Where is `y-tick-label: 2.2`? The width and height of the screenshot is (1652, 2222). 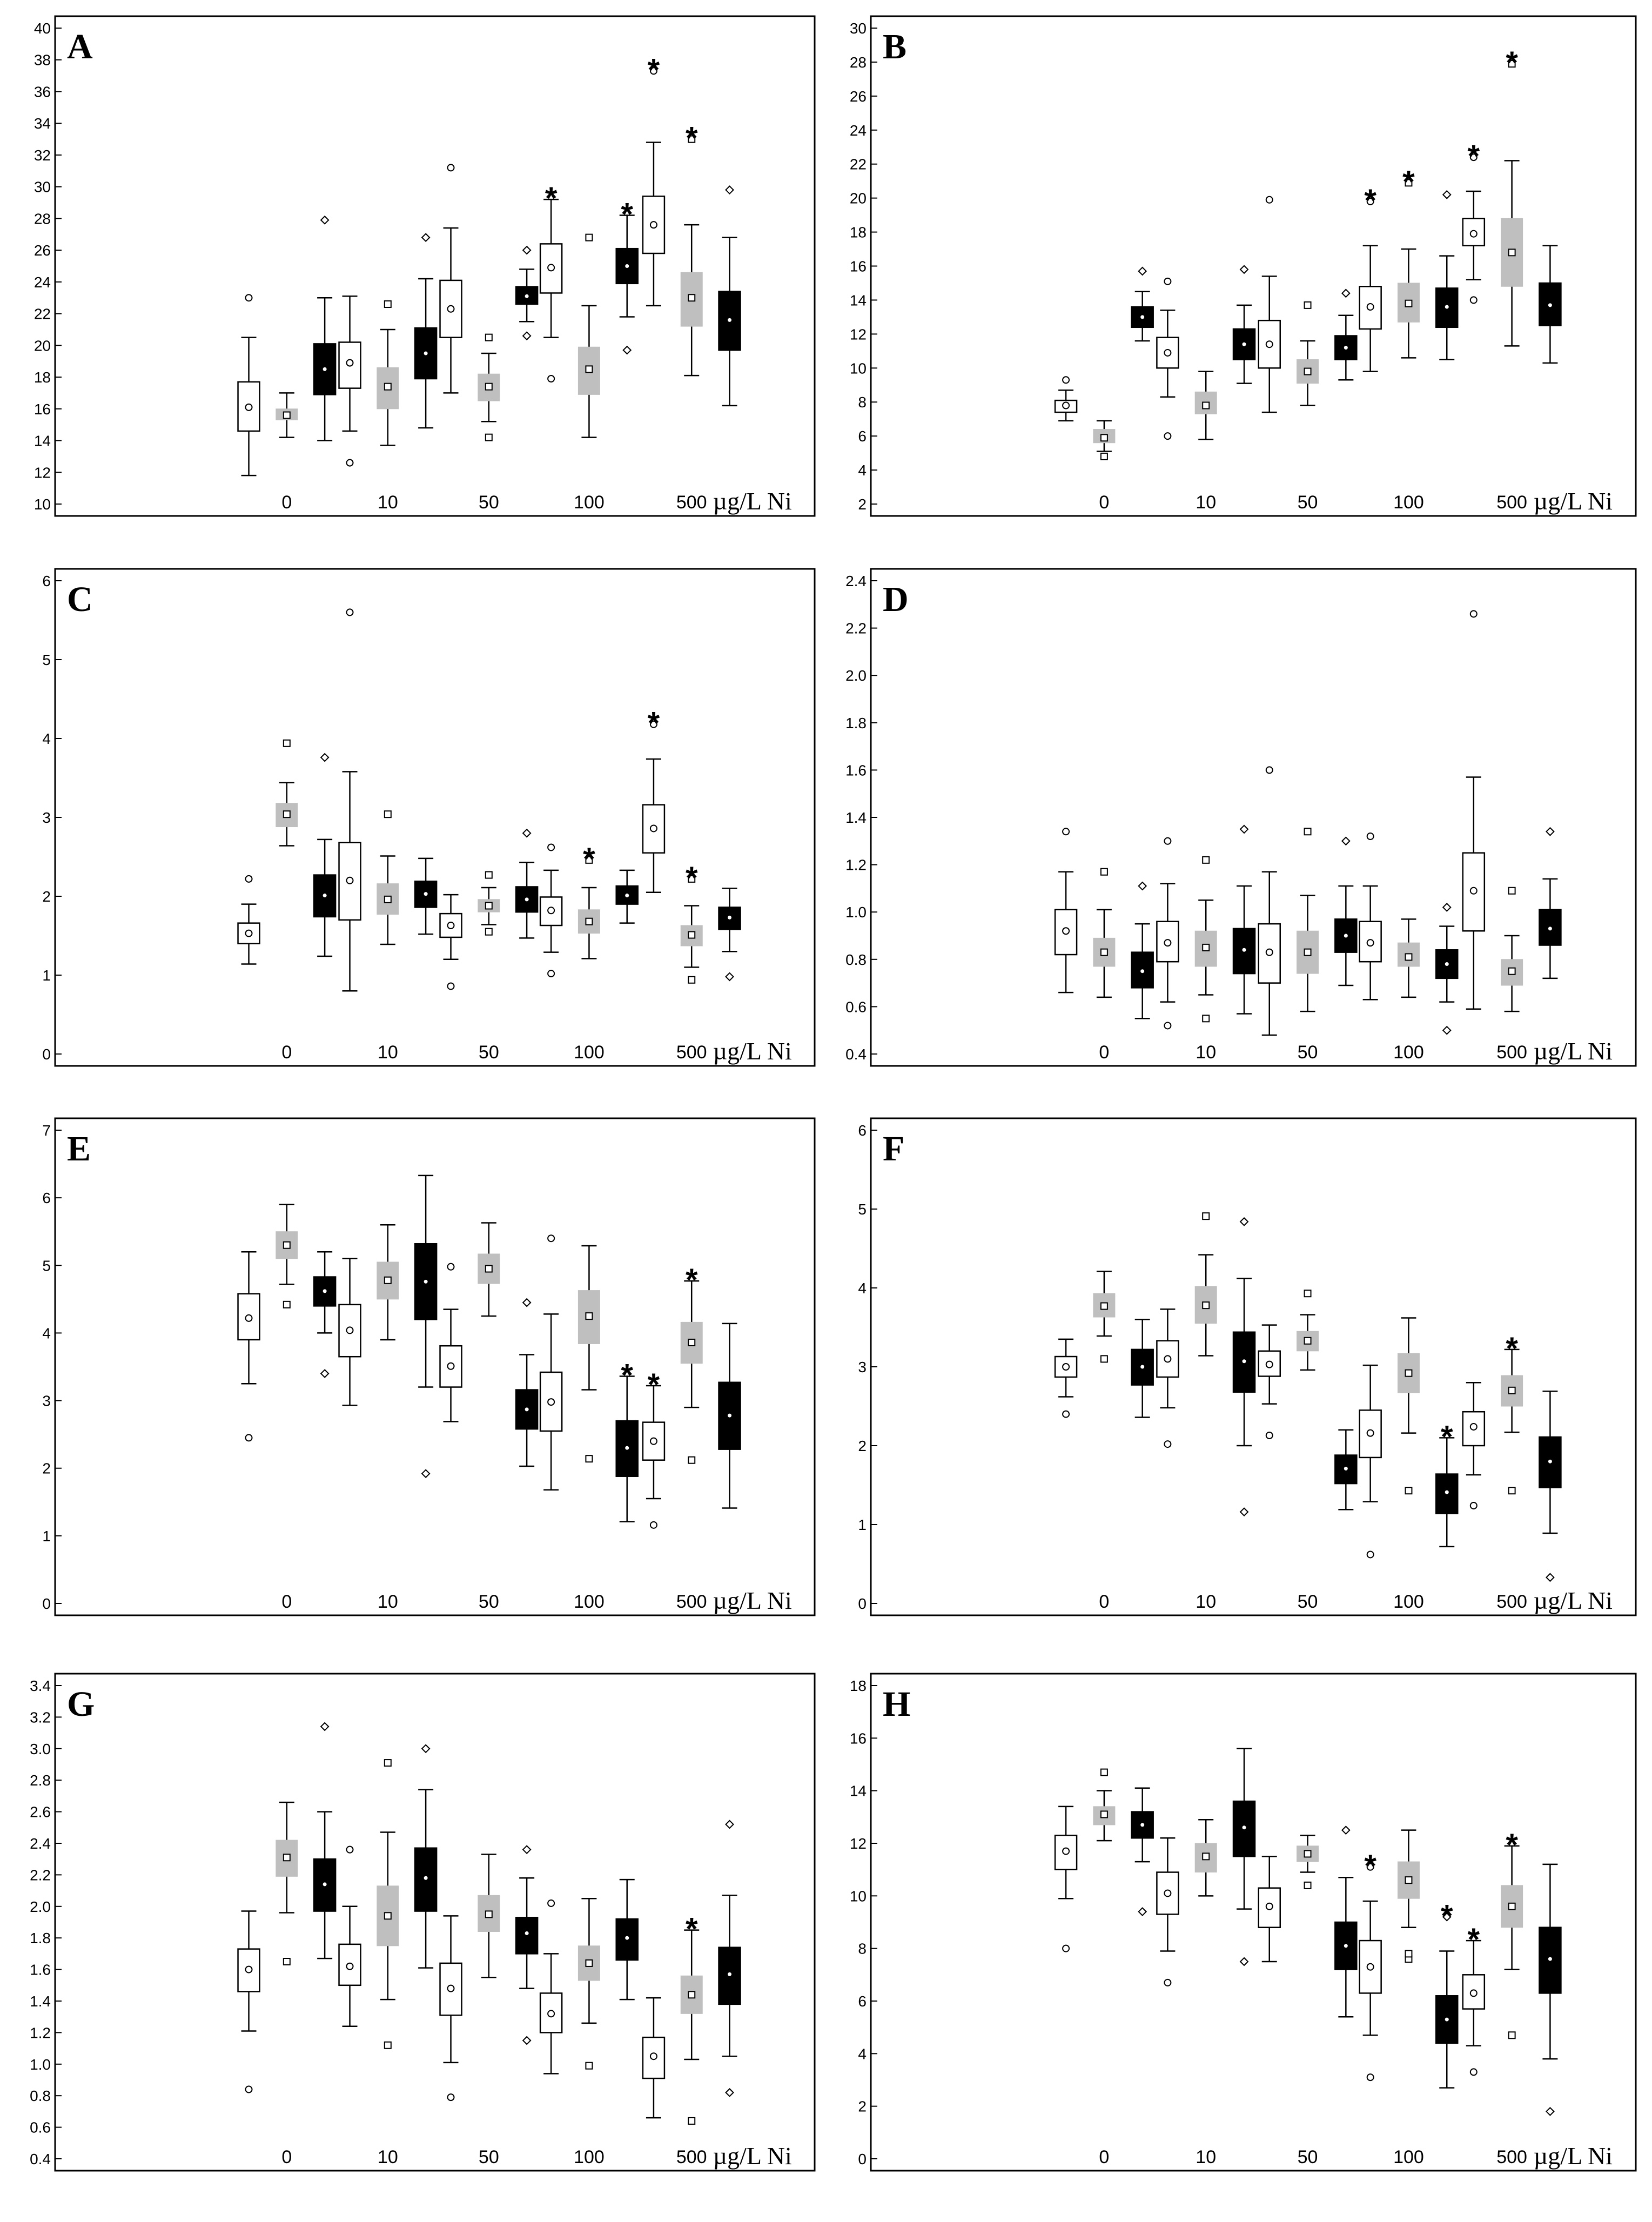 y-tick-label: 2.2 is located at coordinates (40, 1875).